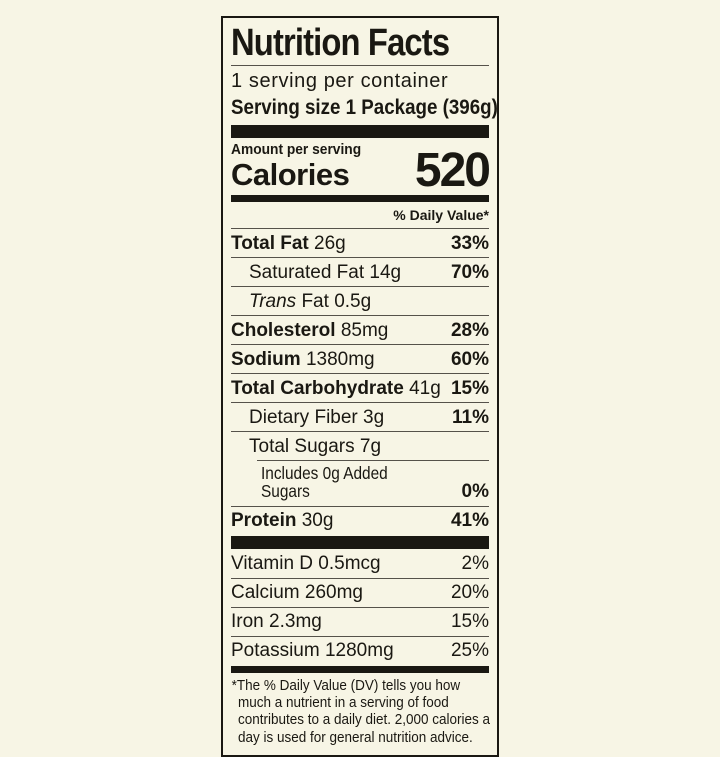  I want to click on nutrient-dv: 15%, so click(469, 388).